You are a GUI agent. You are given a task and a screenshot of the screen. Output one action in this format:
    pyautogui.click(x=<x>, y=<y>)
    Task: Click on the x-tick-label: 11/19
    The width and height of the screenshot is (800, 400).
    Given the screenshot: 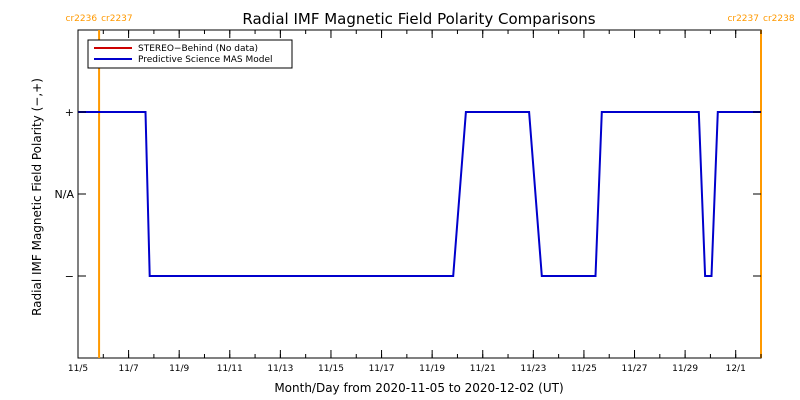 What is the action you would take?
    pyautogui.click(x=432, y=369)
    